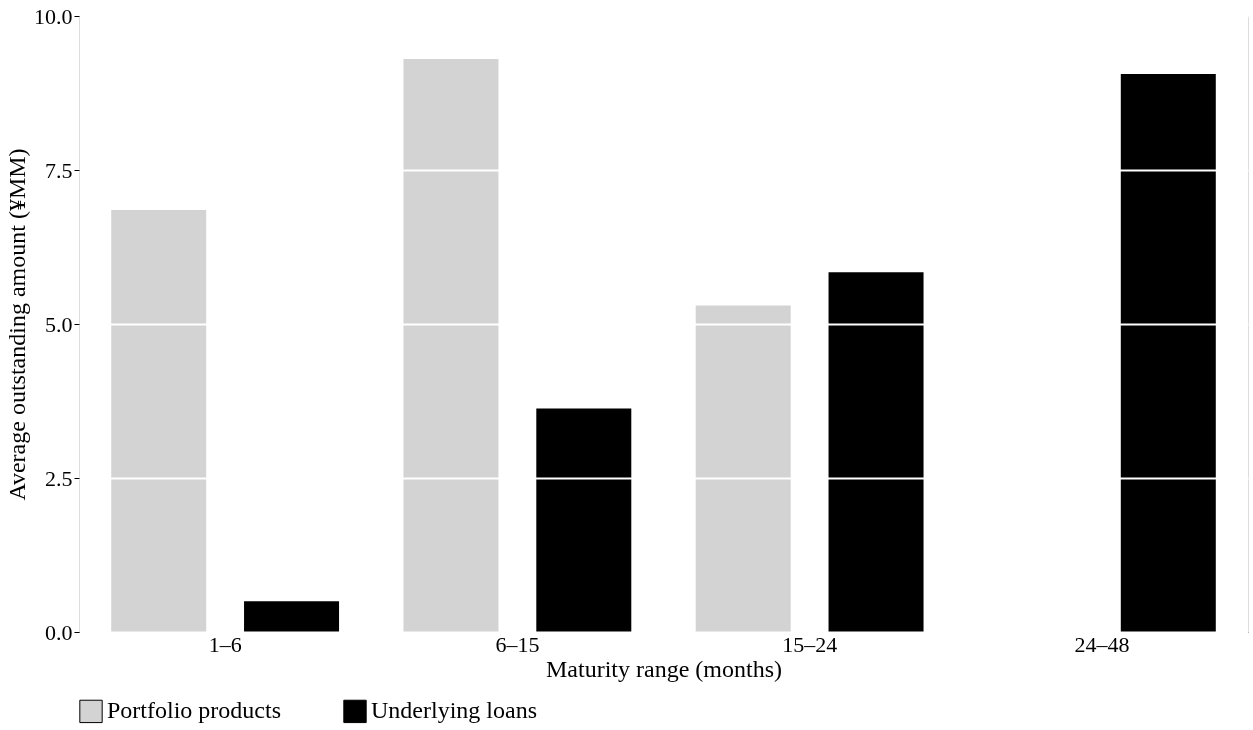 The image size is (1253, 730). I want to click on x-tick-label: 24–48, so click(1102, 644).